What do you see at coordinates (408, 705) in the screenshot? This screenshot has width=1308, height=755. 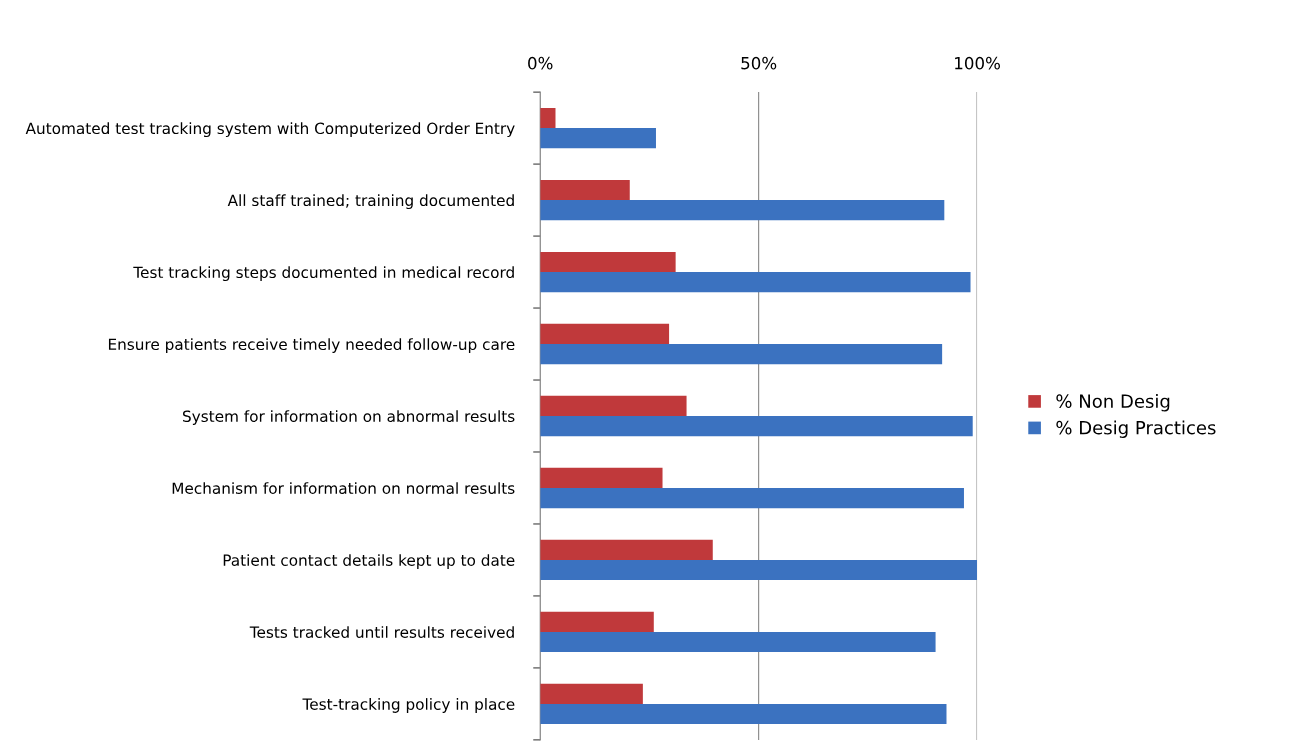 I see `y-tick-label: Test-tracking policy in place` at bounding box center [408, 705].